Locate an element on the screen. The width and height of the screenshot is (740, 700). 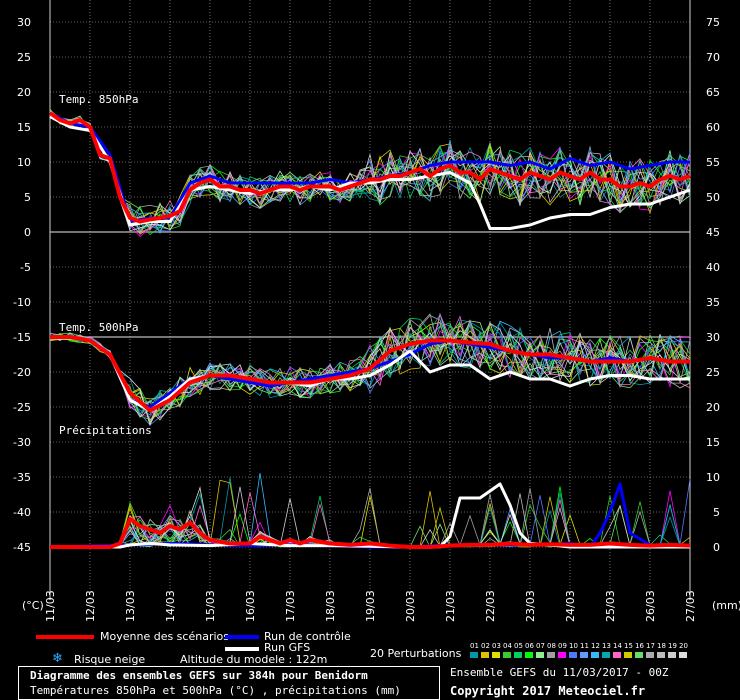
perturbation-number: 08 is located at coordinates (551, 646).